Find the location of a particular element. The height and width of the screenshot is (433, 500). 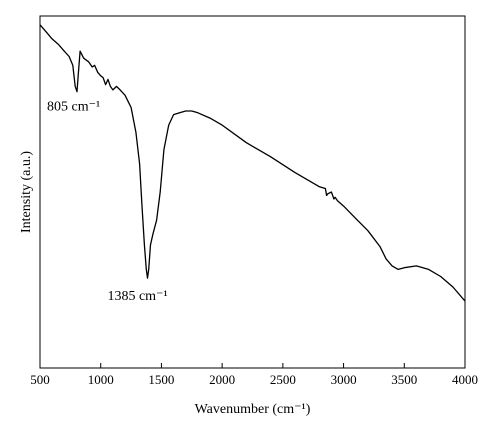

peak-annotations: 805 cm⁻¹ 1385 cm⁻¹ is located at coordinates (107, 201).